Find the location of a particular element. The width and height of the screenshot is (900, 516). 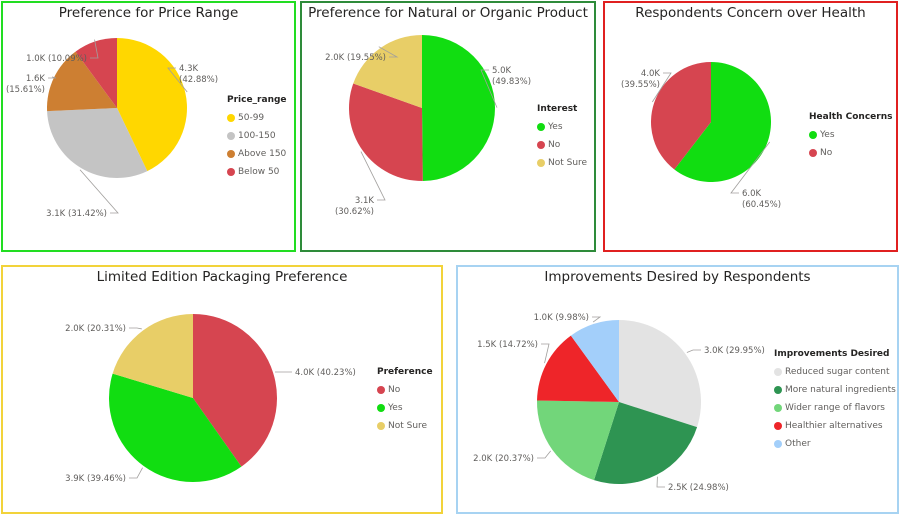

legend-item: Below 50 is located at coordinates (257, 172).